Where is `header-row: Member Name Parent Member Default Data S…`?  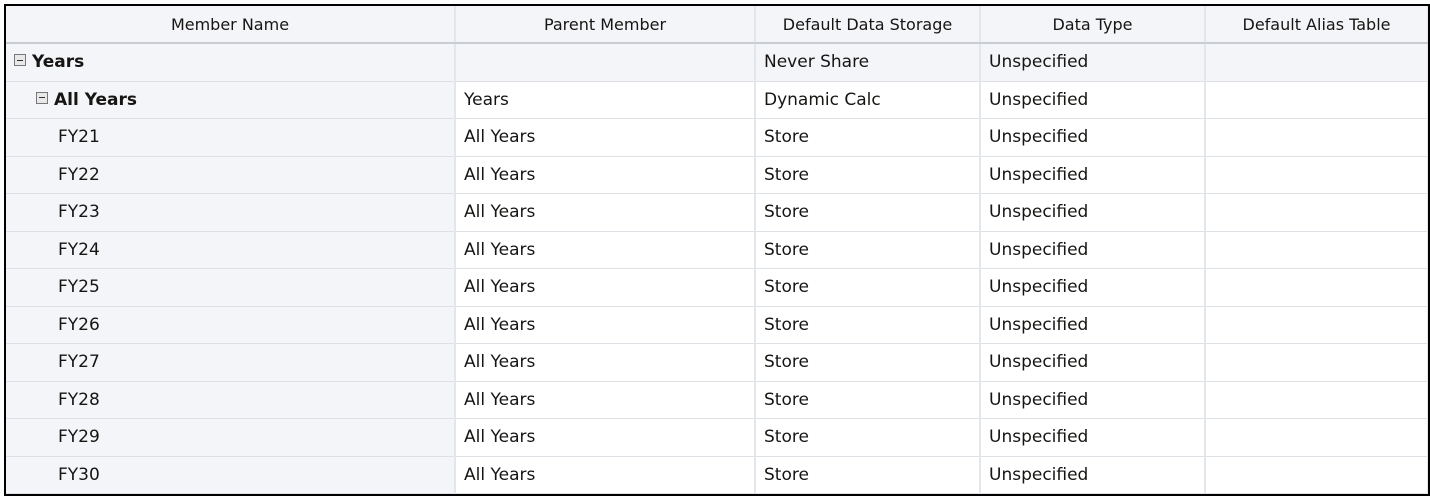 header-row: Member Name Parent Member Default Data S… is located at coordinates (717, 25).